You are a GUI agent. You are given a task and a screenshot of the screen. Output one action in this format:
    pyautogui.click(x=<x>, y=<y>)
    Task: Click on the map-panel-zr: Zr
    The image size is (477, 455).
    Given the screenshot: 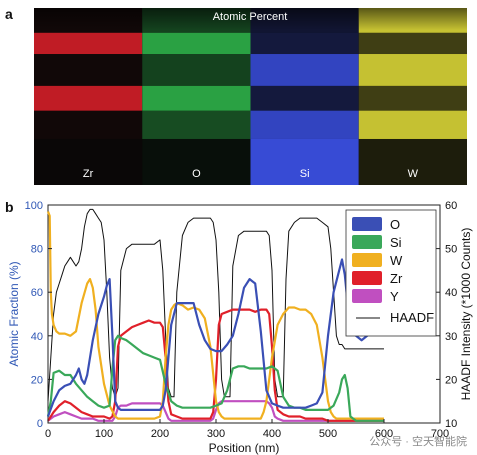 What is the action you would take?
    pyautogui.click(x=88, y=96)
    